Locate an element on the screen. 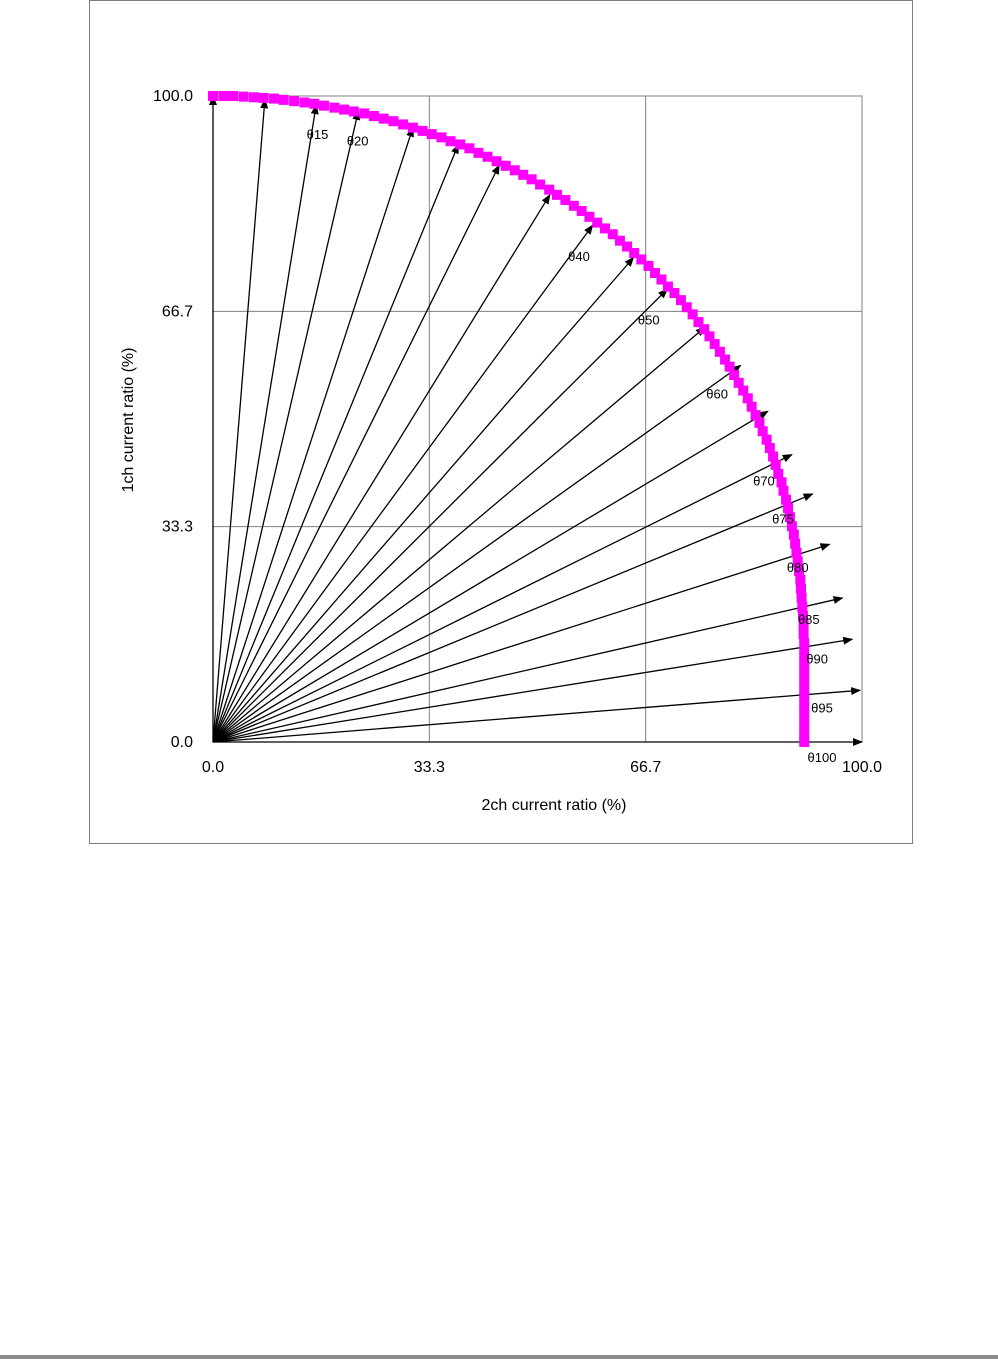 The width and height of the screenshot is (998, 1359). y-tick-label: 100.0 is located at coordinates (173, 96).